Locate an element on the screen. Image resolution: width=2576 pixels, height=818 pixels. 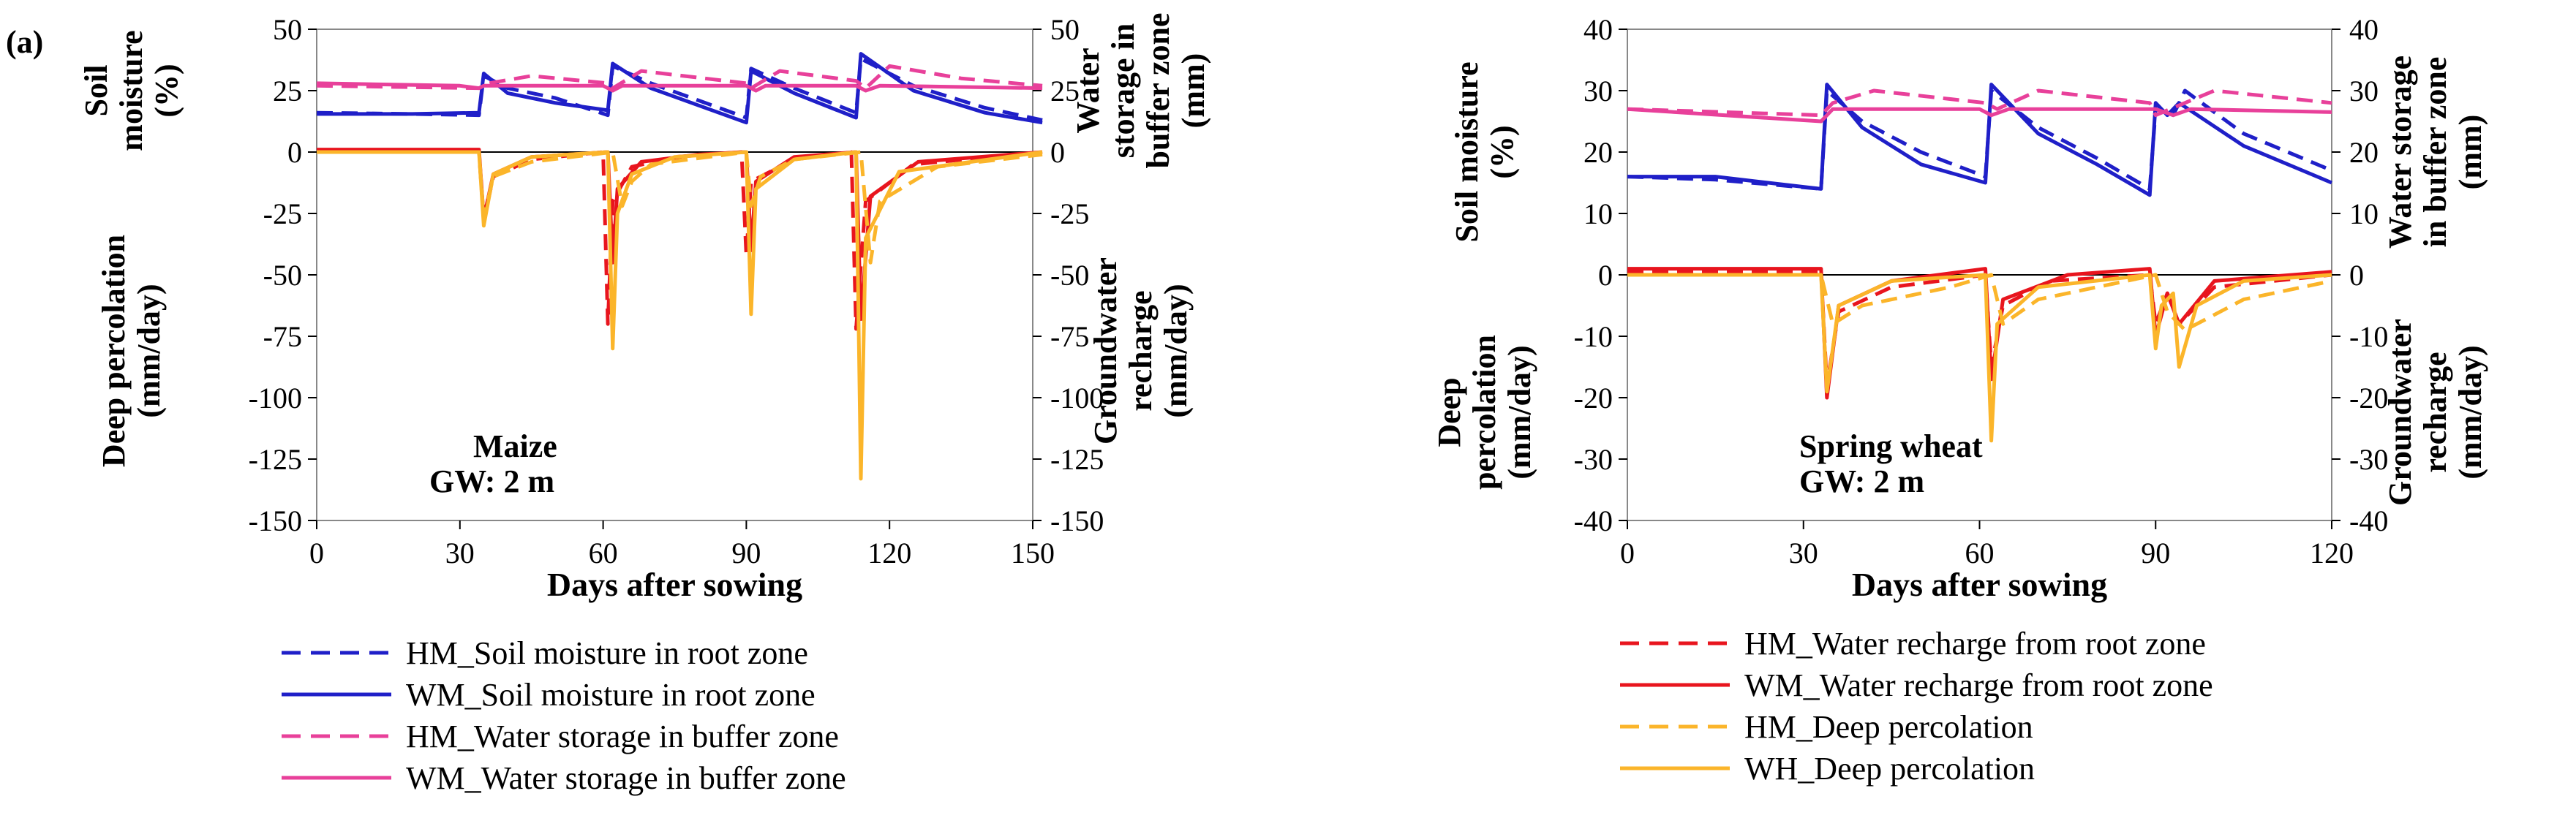
y-tick-left-label: 20 is located at coordinates (1598, 152).